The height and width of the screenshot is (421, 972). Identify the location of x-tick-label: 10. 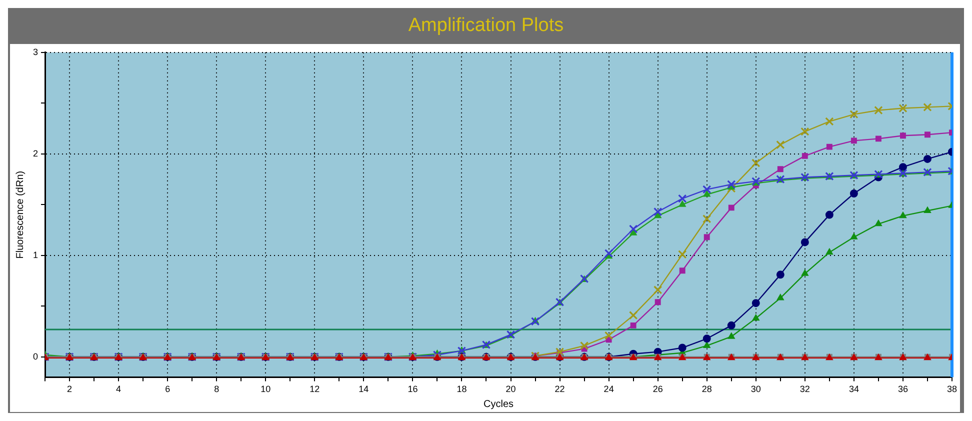
(265, 389).